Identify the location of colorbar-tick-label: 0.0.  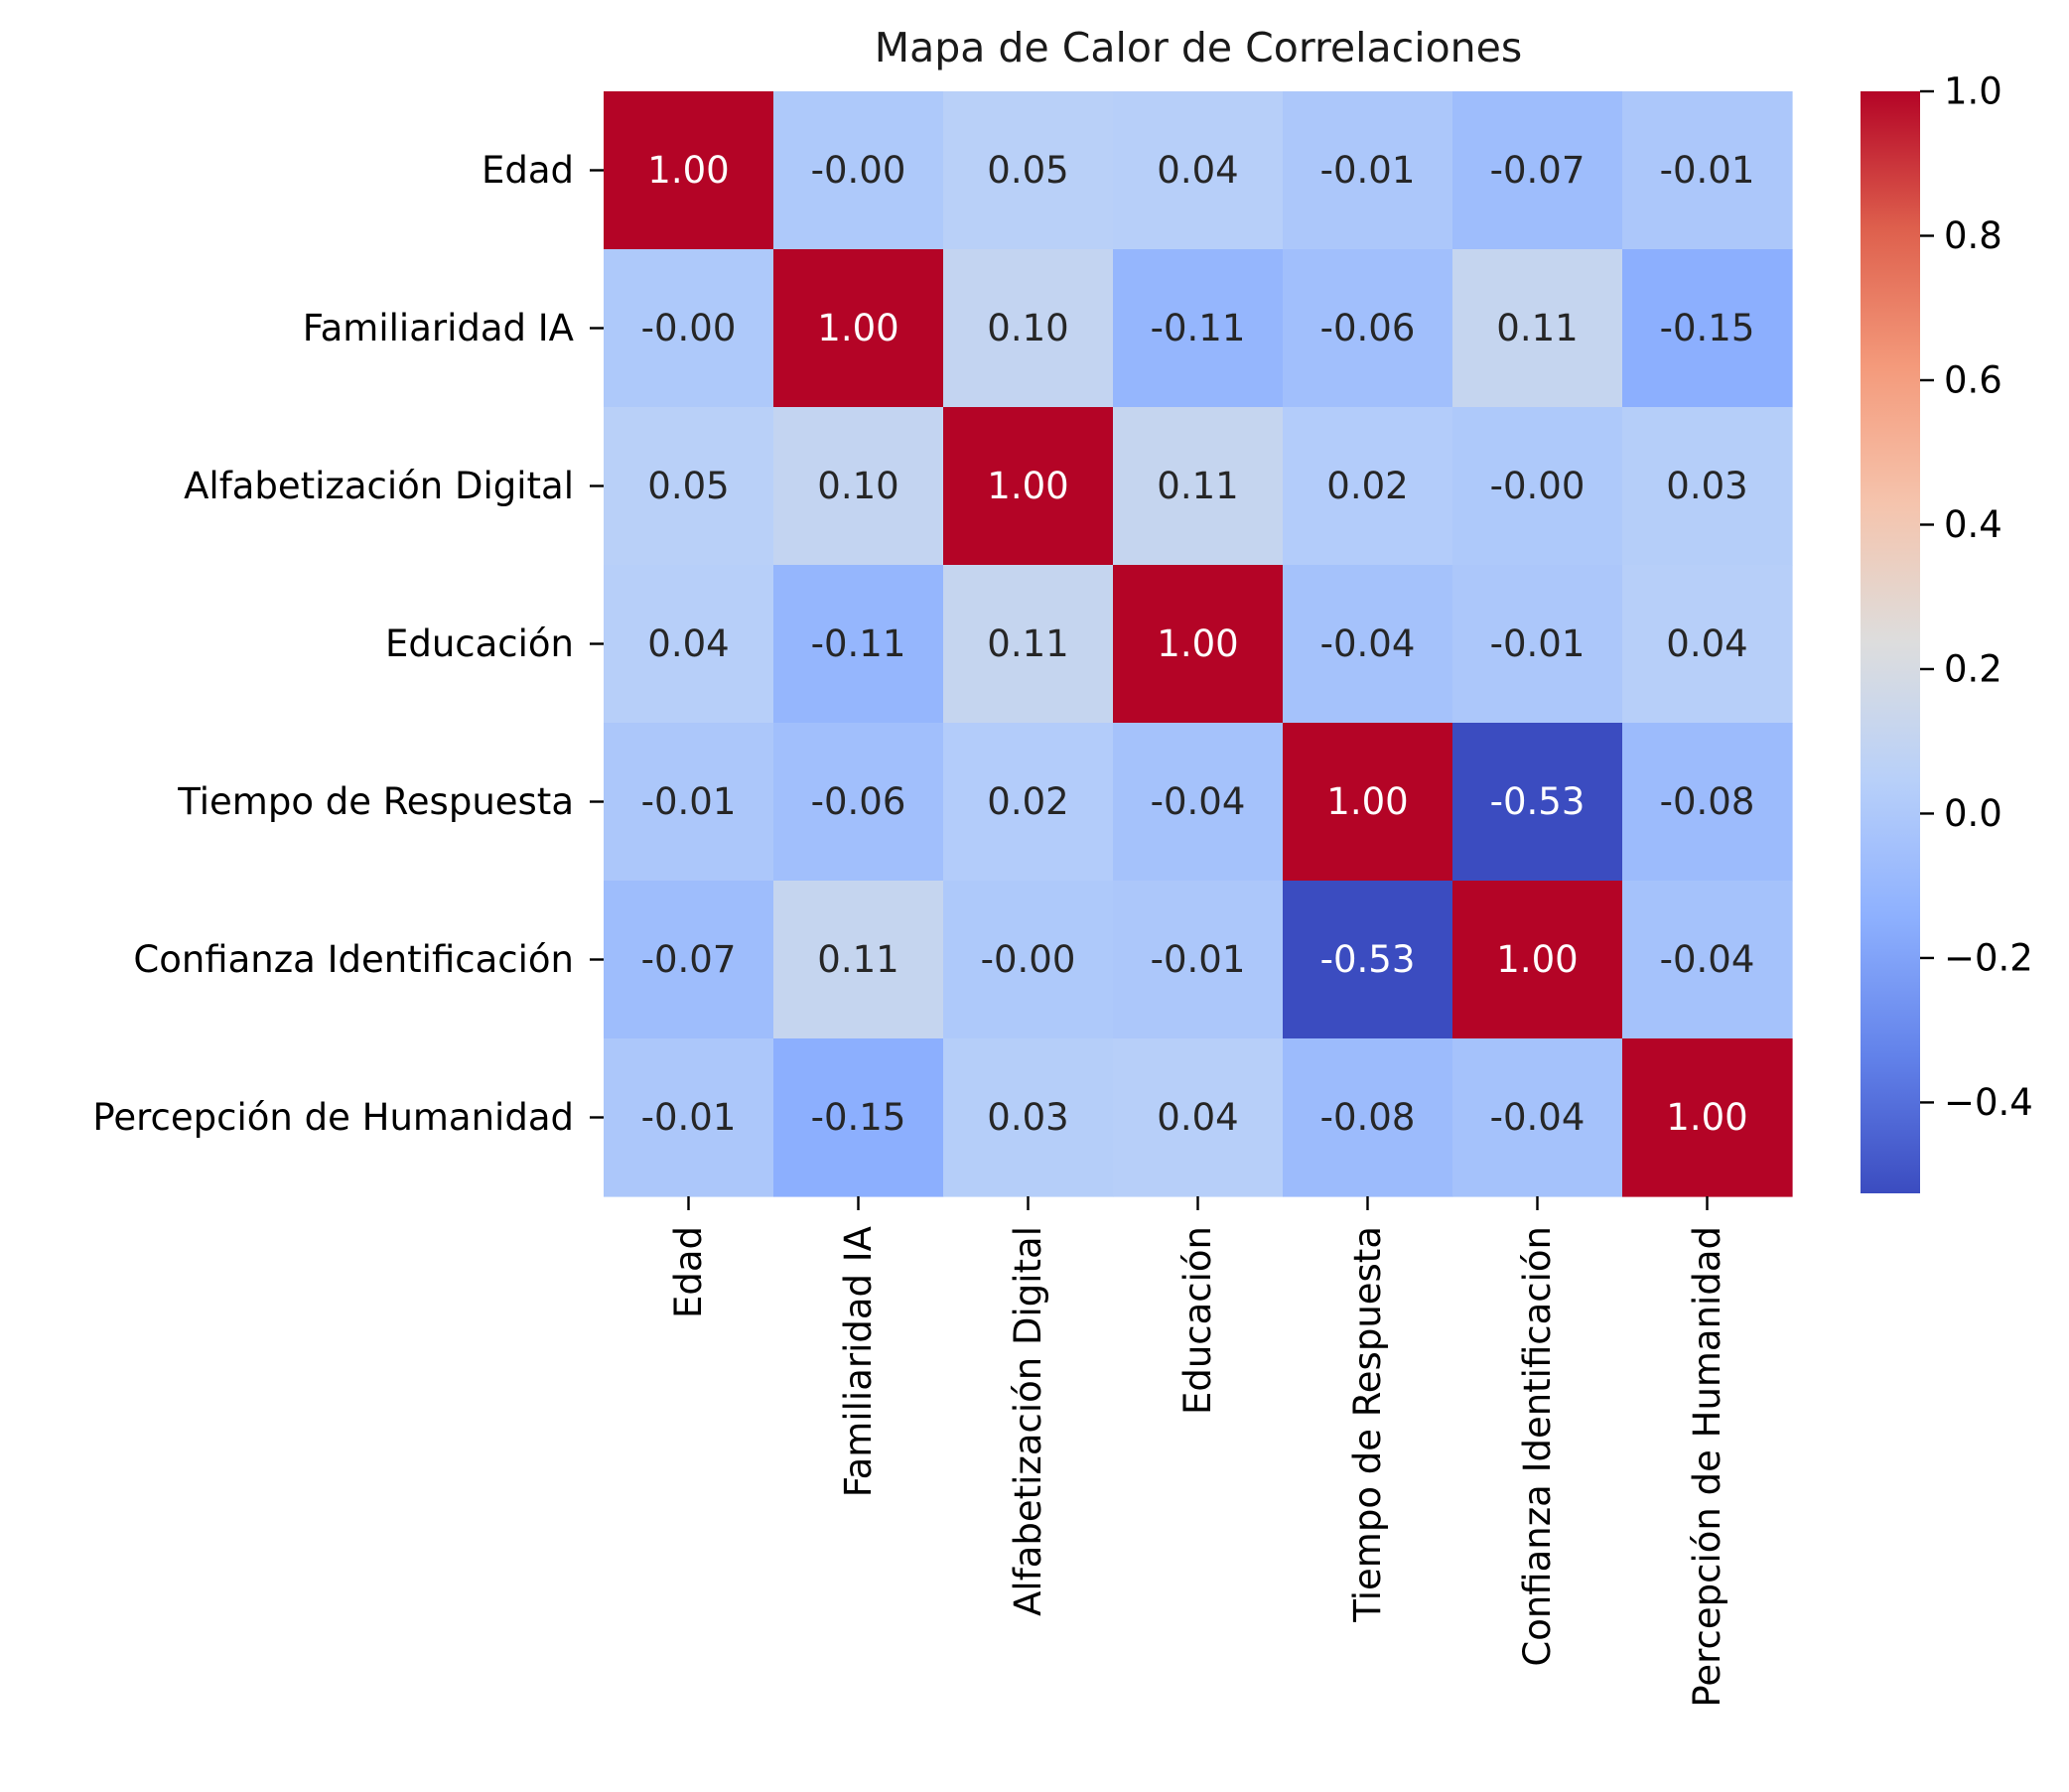
(1973, 813).